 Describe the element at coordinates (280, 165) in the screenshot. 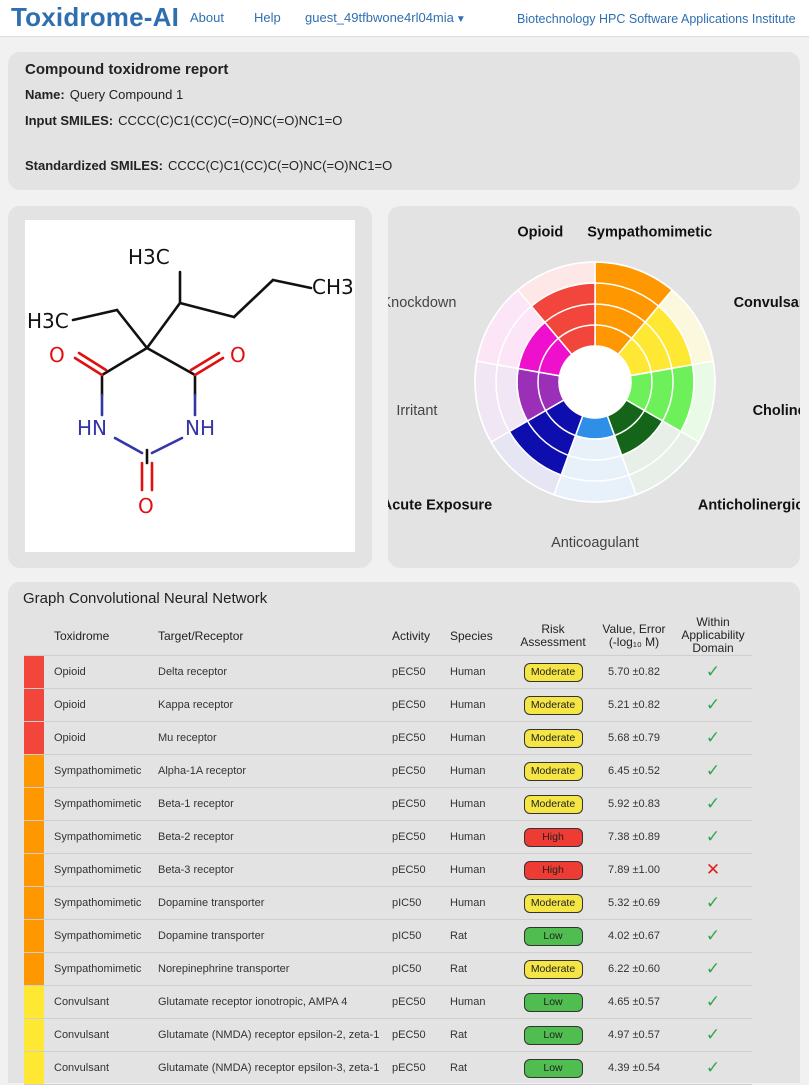

I see `standardized-smiles-value: CCCC(C)C1(CC)C(=O)NC(=O)NC1=O` at that location.